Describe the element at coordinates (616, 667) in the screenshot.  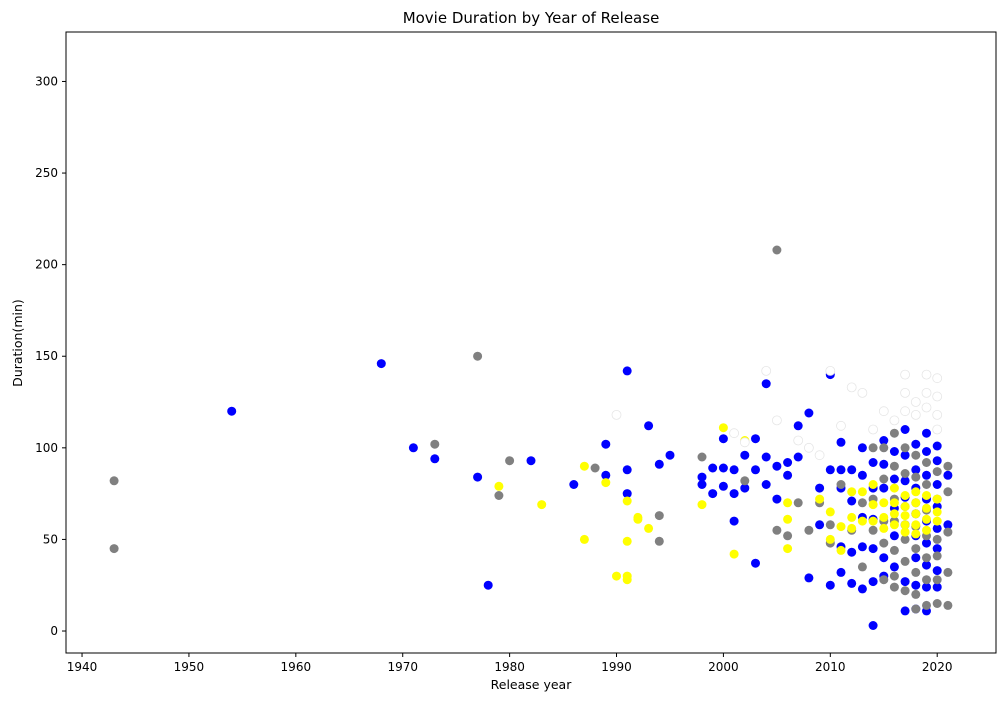
I see `x-tick-label: 1990` at that location.